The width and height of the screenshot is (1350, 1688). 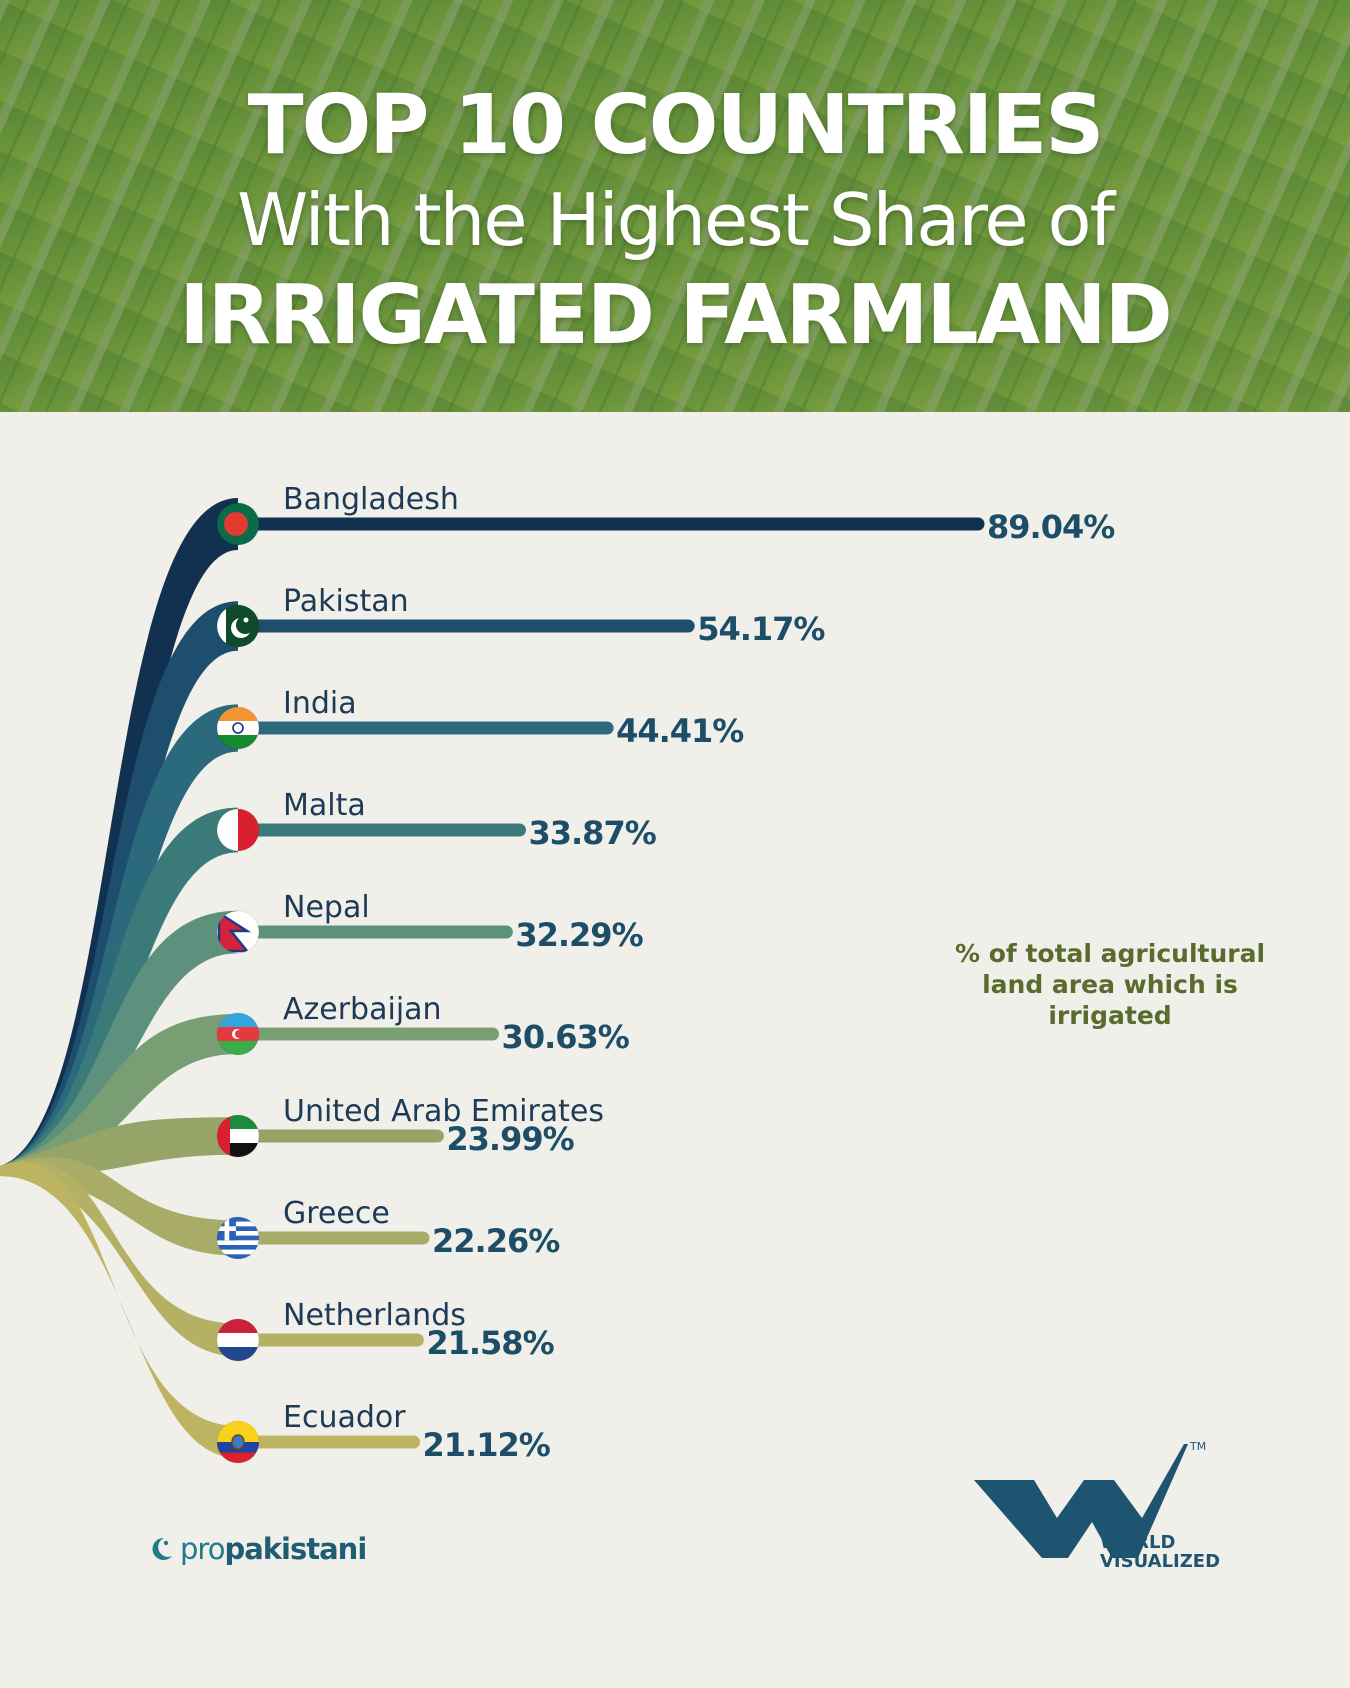 I want to click on value-label-pakistan: 54.17%, so click(x=761, y=629).